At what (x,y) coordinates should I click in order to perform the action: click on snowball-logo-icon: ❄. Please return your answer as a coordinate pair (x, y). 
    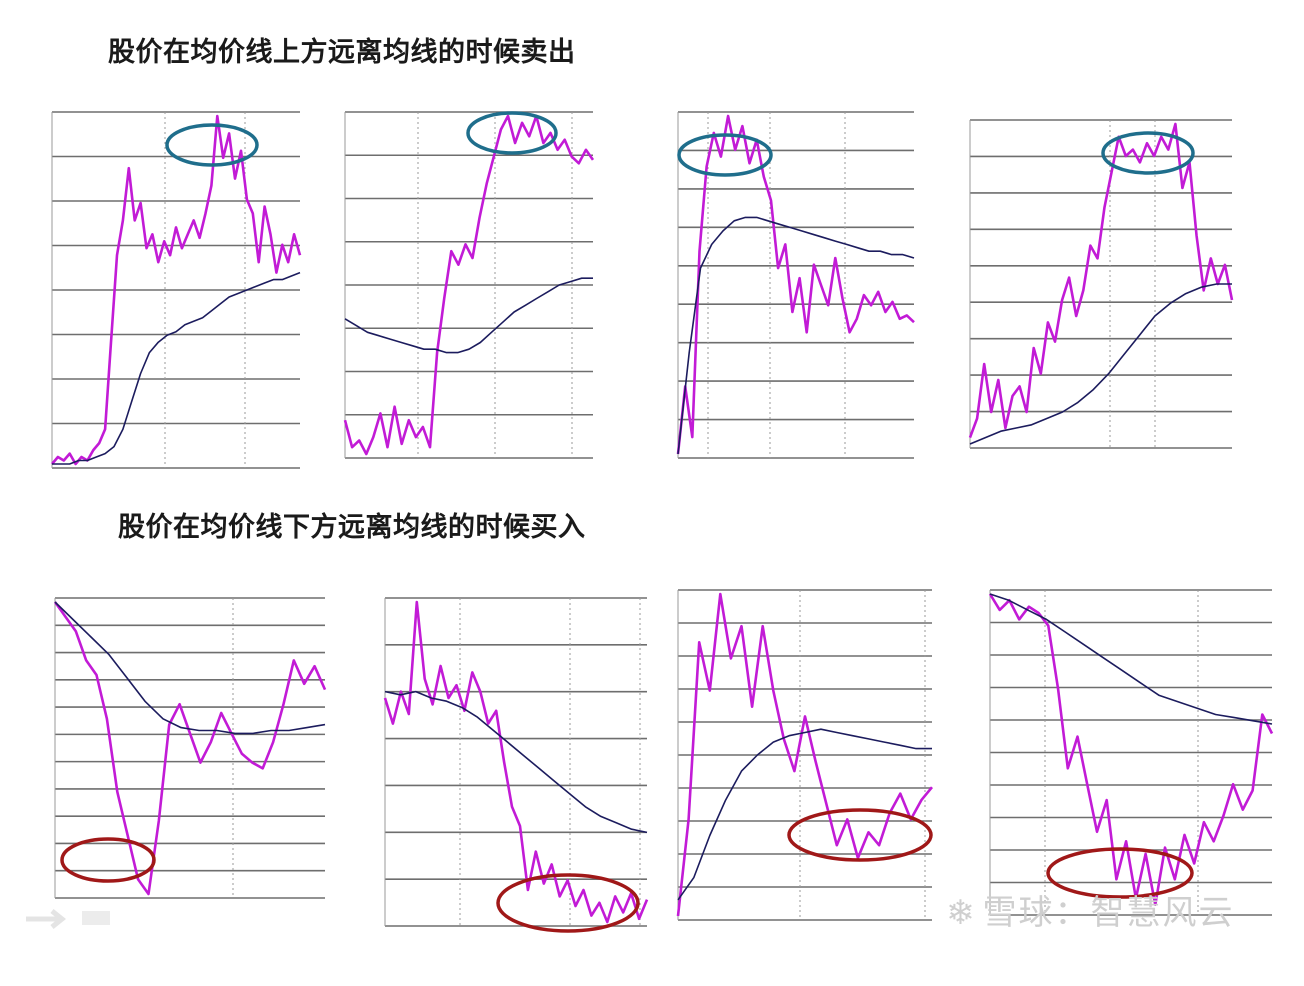
    Looking at the image, I should click on (961, 913).